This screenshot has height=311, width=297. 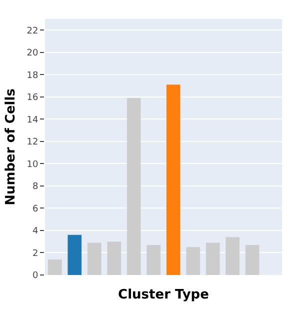 I want to click on y-tick-label: 22, so click(x=32, y=31).